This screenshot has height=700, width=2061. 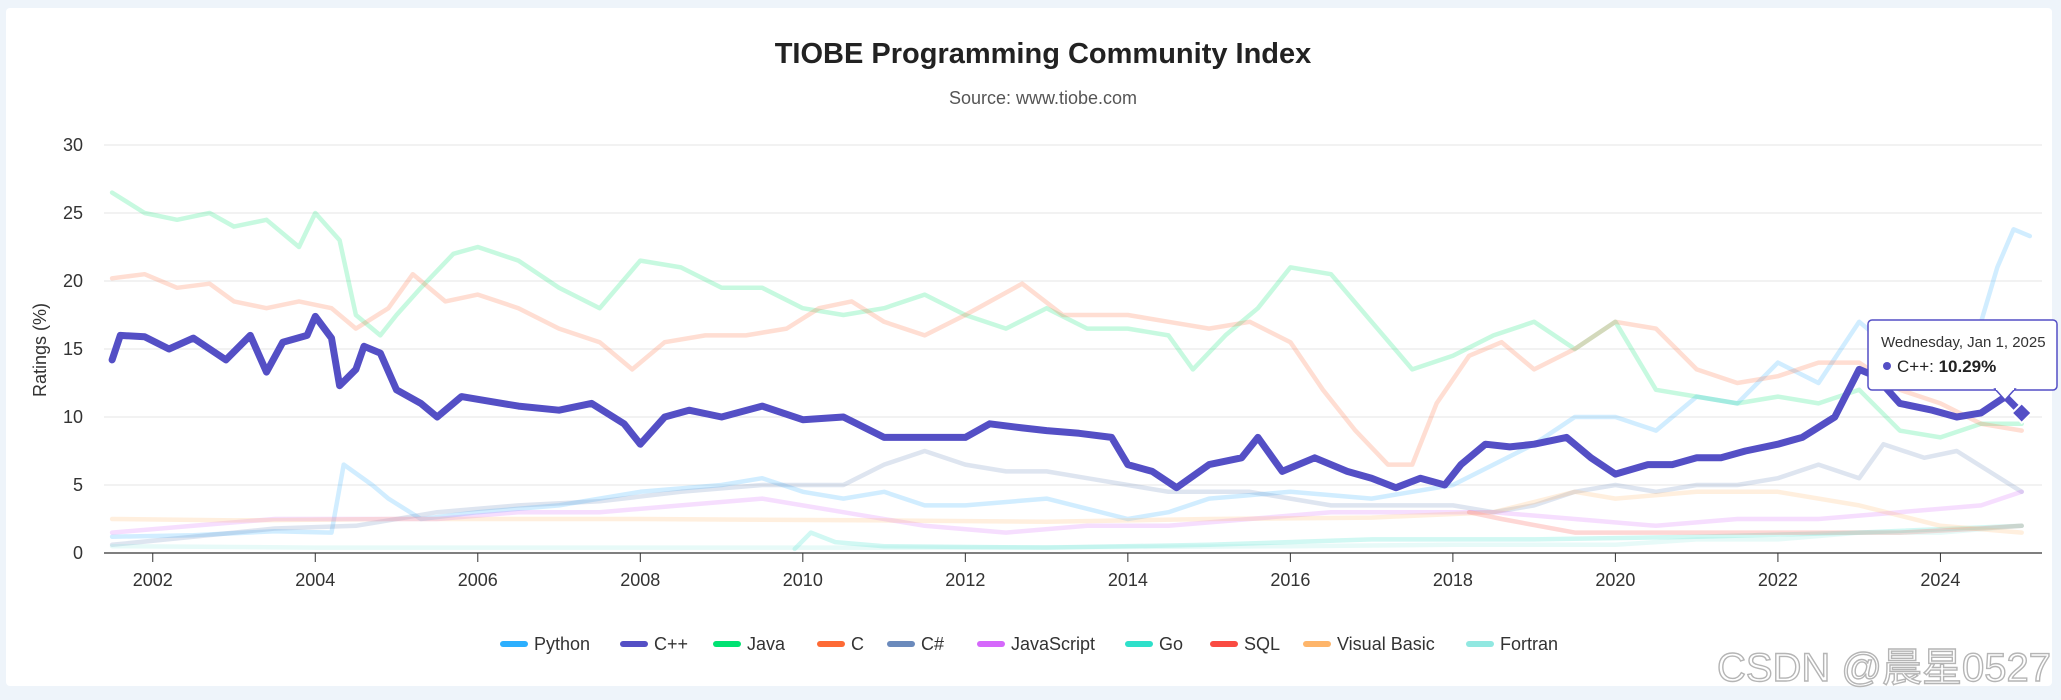 What do you see at coordinates (1884, 668) in the screenshot?
I see `csdn-watermark: CSDN @晨星0527` at bounding box center [1884, 668].